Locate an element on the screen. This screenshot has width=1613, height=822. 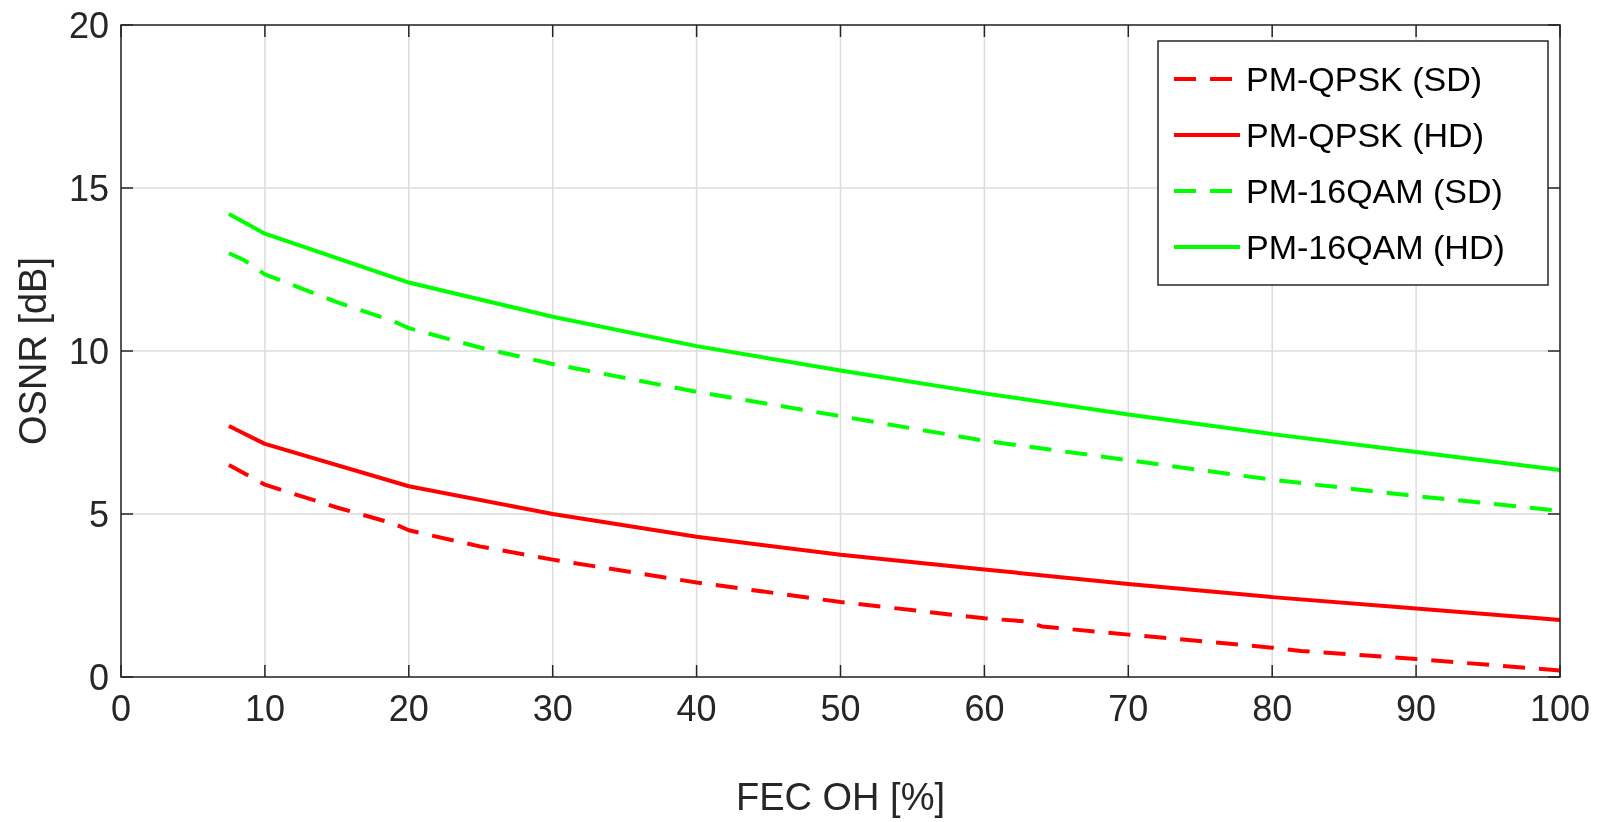
x-tick-label: 90 is located at coordinates (1416, 708).